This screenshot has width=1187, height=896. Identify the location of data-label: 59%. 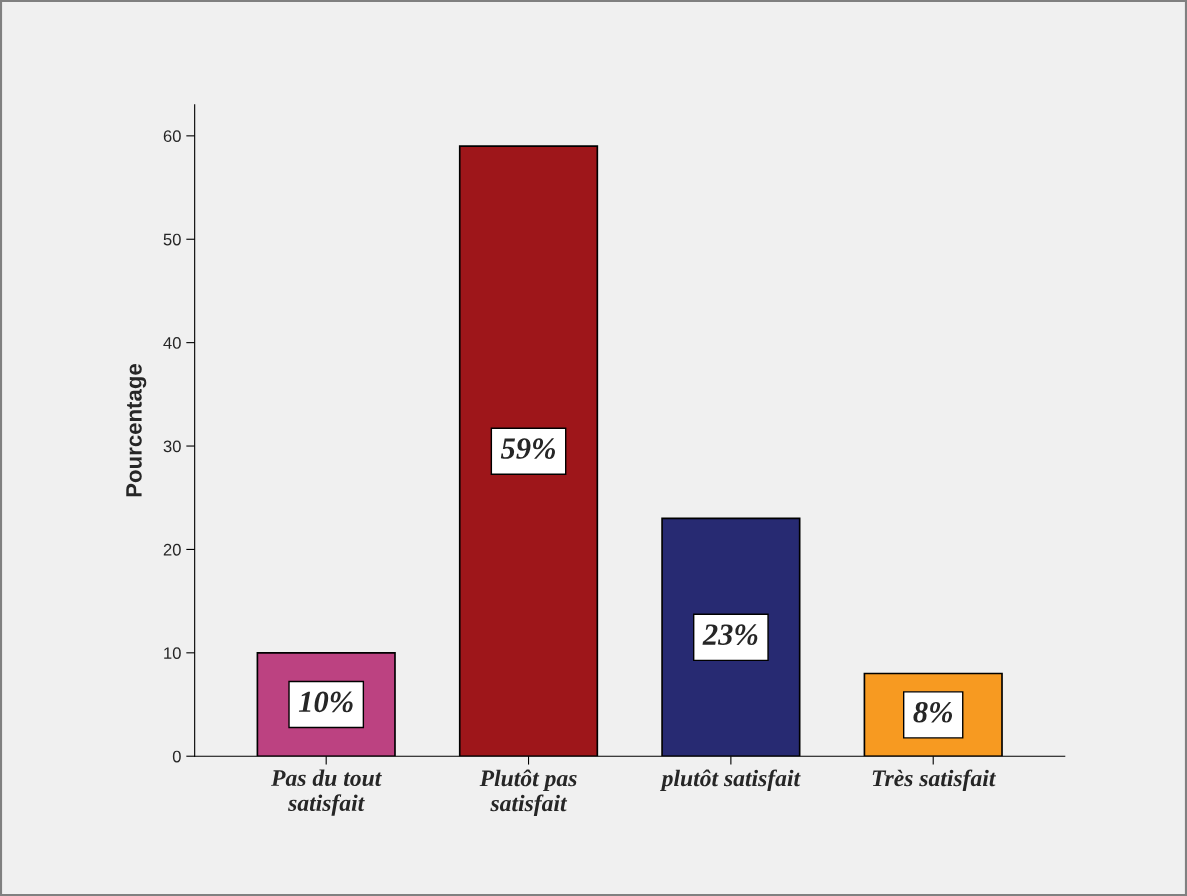
(527, 448).